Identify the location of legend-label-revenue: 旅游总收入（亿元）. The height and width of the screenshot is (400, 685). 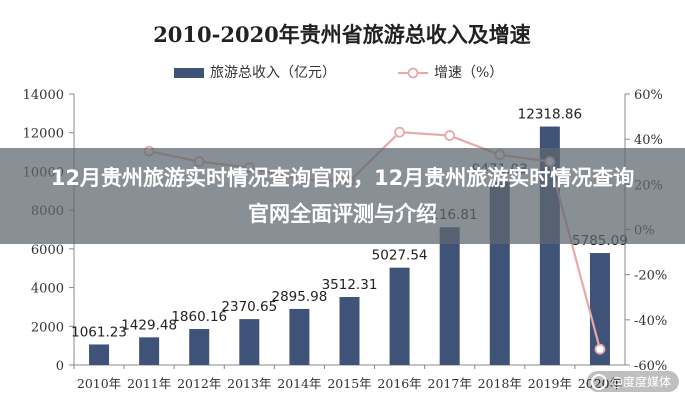
(273, 73).